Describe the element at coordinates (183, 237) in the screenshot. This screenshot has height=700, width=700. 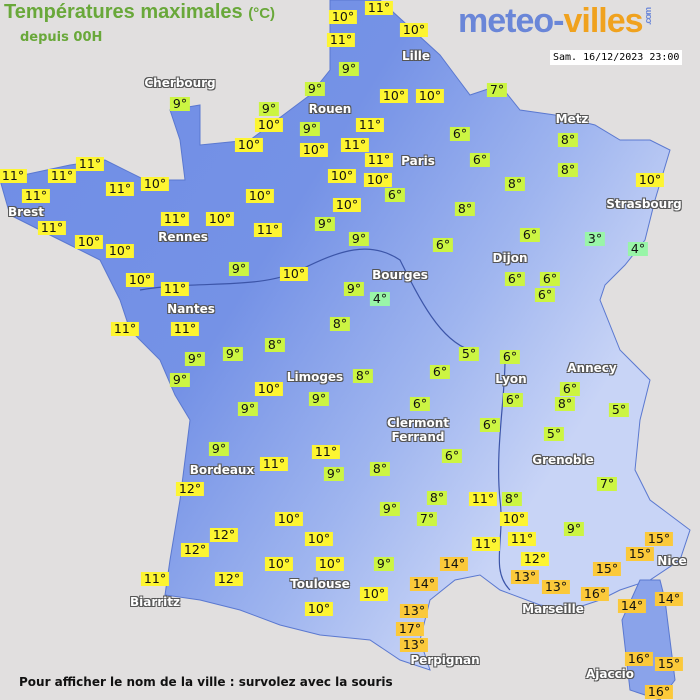
I see `city-label: Rennes` at that location.